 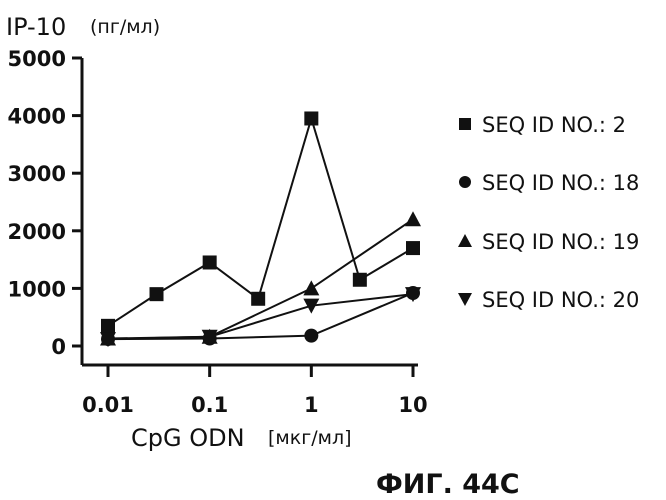 I want to click on x-tick-label: 1, so click(x=311, y=405).